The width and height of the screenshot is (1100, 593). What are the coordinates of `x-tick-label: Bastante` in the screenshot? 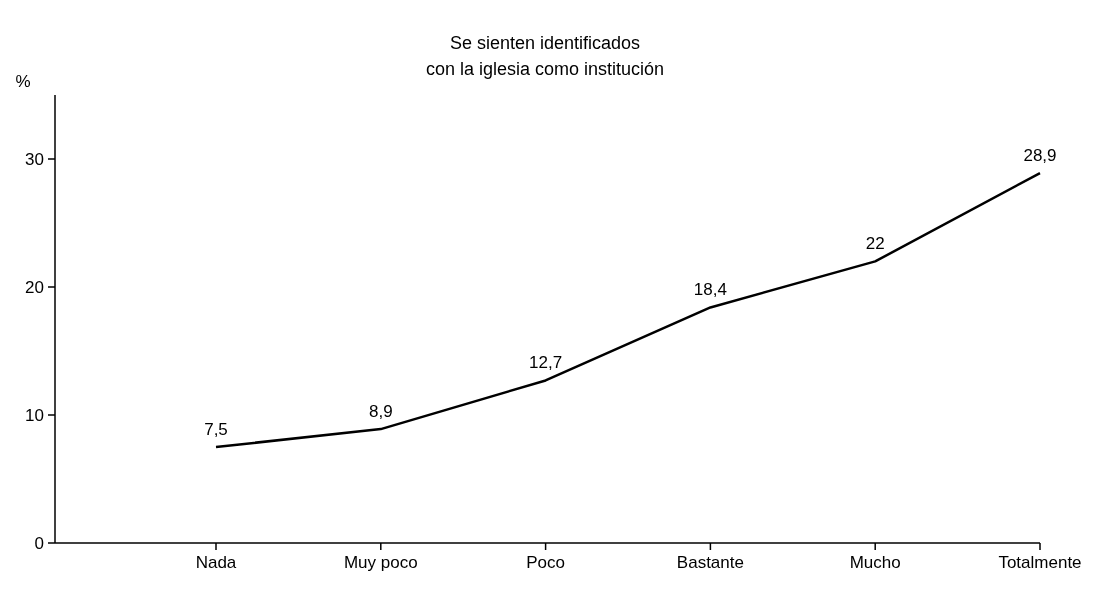 It's located at (710, 563).